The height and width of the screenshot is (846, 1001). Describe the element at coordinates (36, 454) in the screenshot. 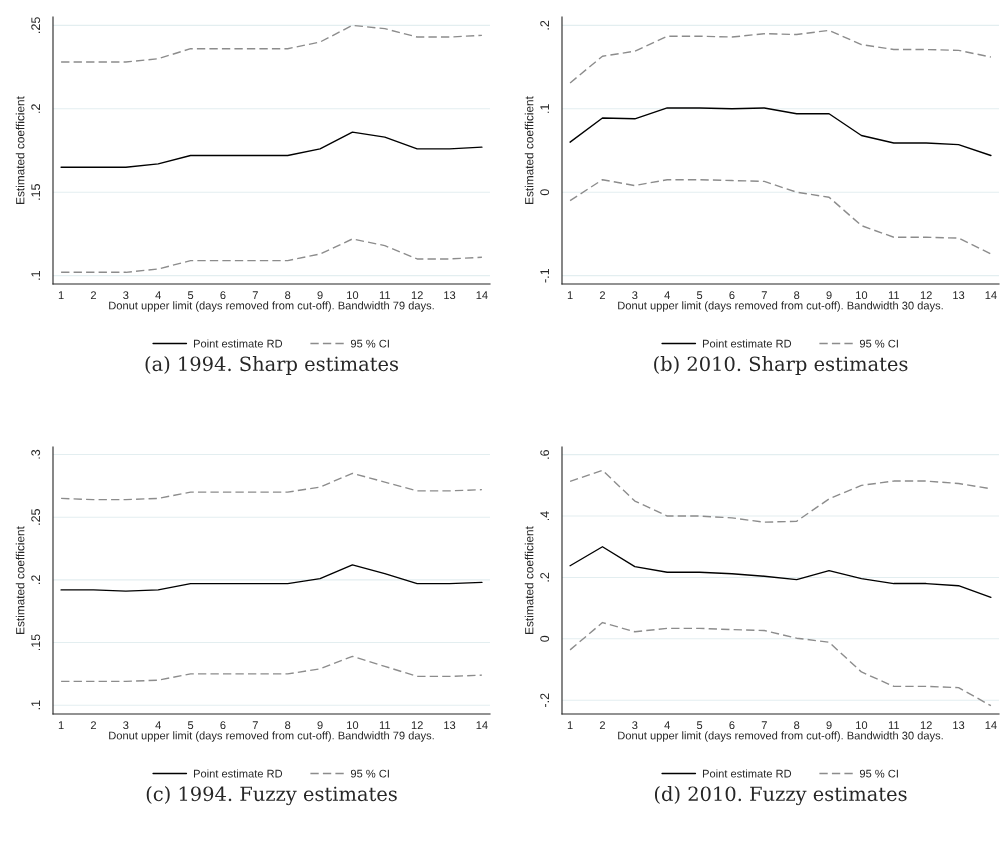

I see `y-tick-label: .3` at that location.